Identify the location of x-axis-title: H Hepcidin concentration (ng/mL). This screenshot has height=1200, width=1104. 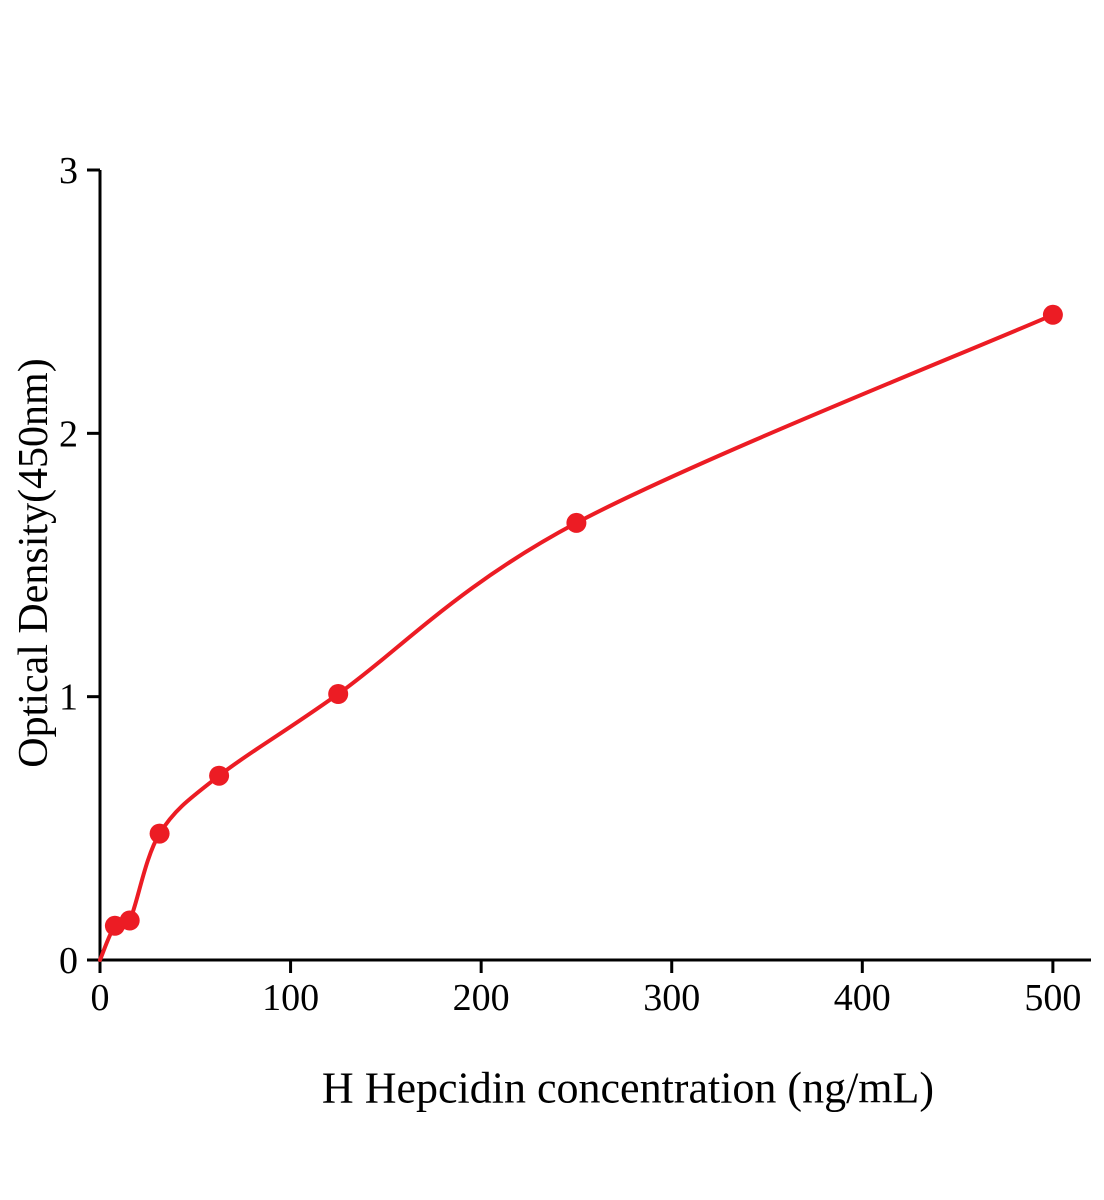
(628, 1088).